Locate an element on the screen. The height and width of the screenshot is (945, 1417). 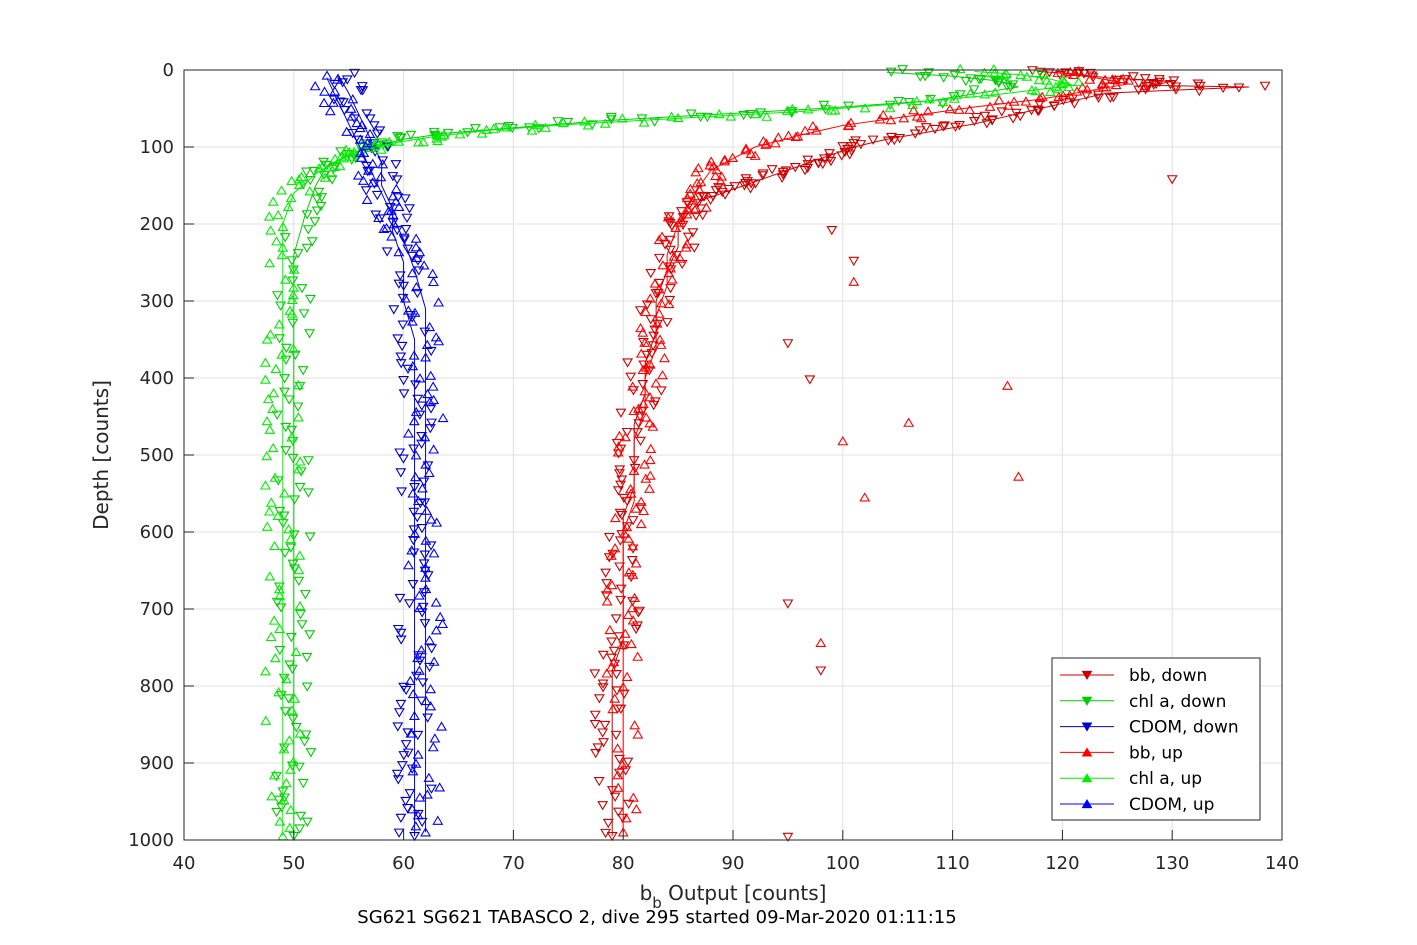
legend-label: CDOM, up is located at coordinates (1171, 805).